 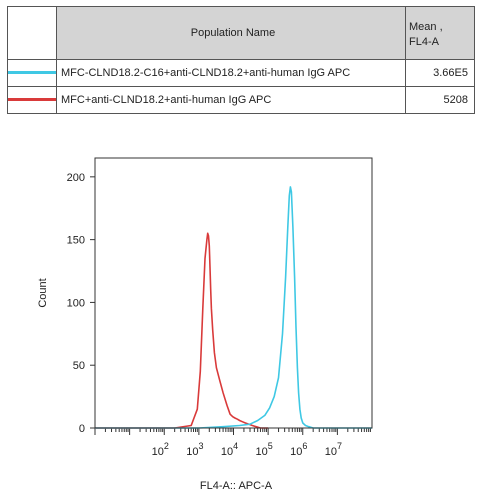 I want to click on x-tick-label: 10⁴, so click(x=229, y=449).